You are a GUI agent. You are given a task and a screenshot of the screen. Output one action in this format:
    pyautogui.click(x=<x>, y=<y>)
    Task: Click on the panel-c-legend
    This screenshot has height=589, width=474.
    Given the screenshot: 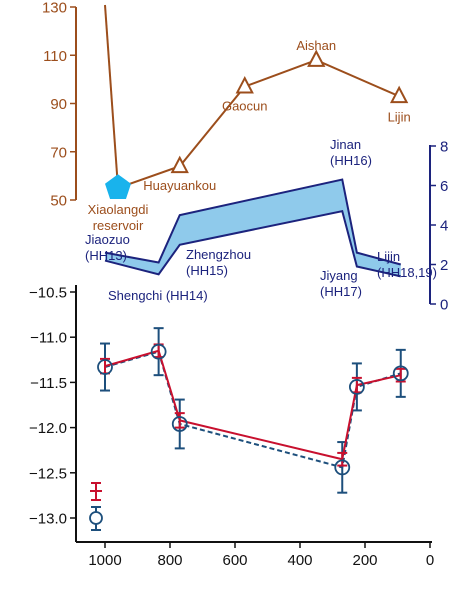 What is the action you would take?
    pyautogui.click(x=96, y=506)
    